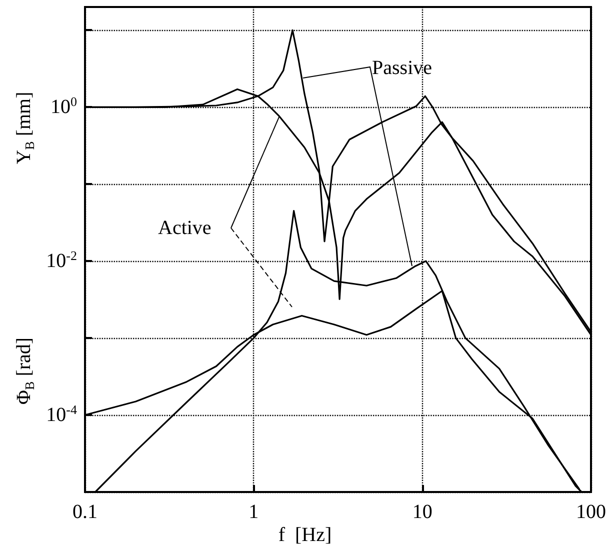 This screenshot has height=551, width=610. Describe the element at coordinates (591, 512) in the screenshot. I see `x-tick-label: 100` at that location.